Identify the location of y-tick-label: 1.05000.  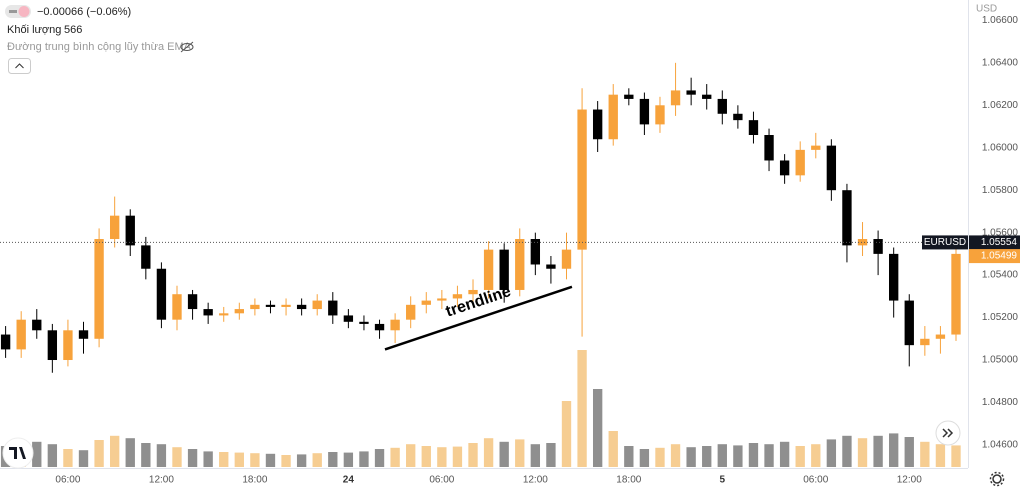
(1000, 360).